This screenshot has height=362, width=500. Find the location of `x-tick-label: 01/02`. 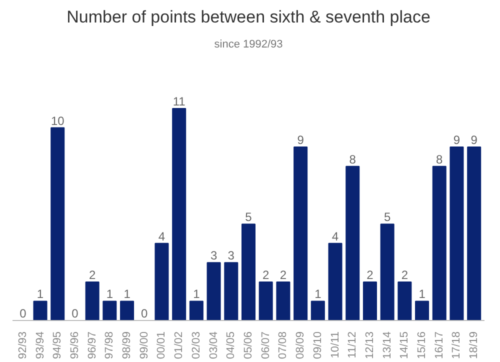

x-tick-label: 01/02 is located at coordinates (179, 345).